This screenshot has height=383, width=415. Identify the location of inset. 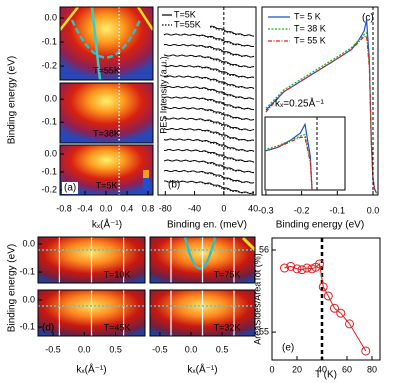
(291, 153).